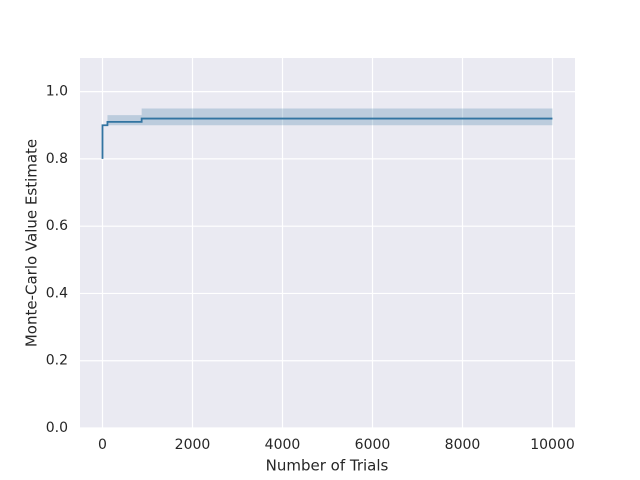  What do you see at coordinates (193, 445) in the screenshot?
I see `x-tick-label: 2000` at bounding box center [193, 445].